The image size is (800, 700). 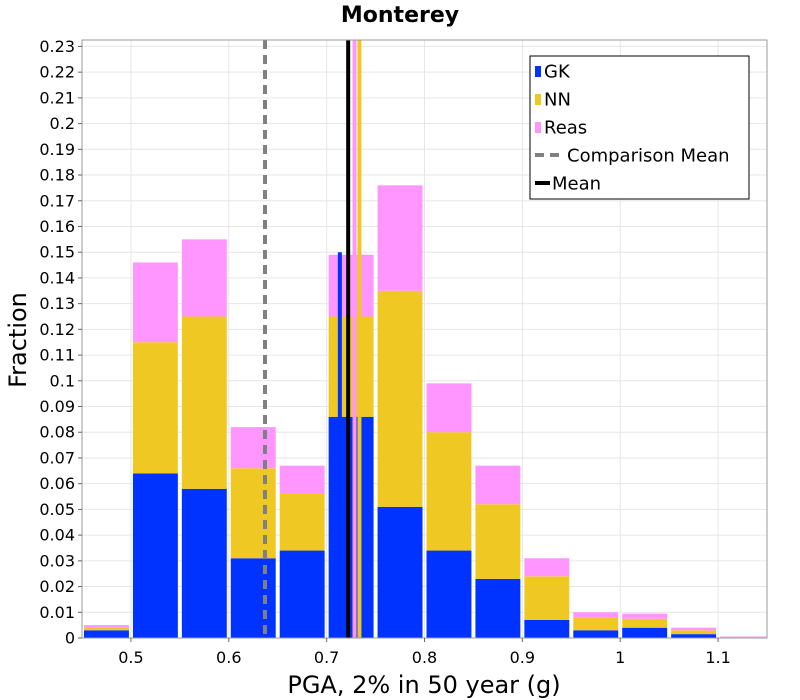 I want to click on y-tick-label: 0.04, so click(x=57, y=535).